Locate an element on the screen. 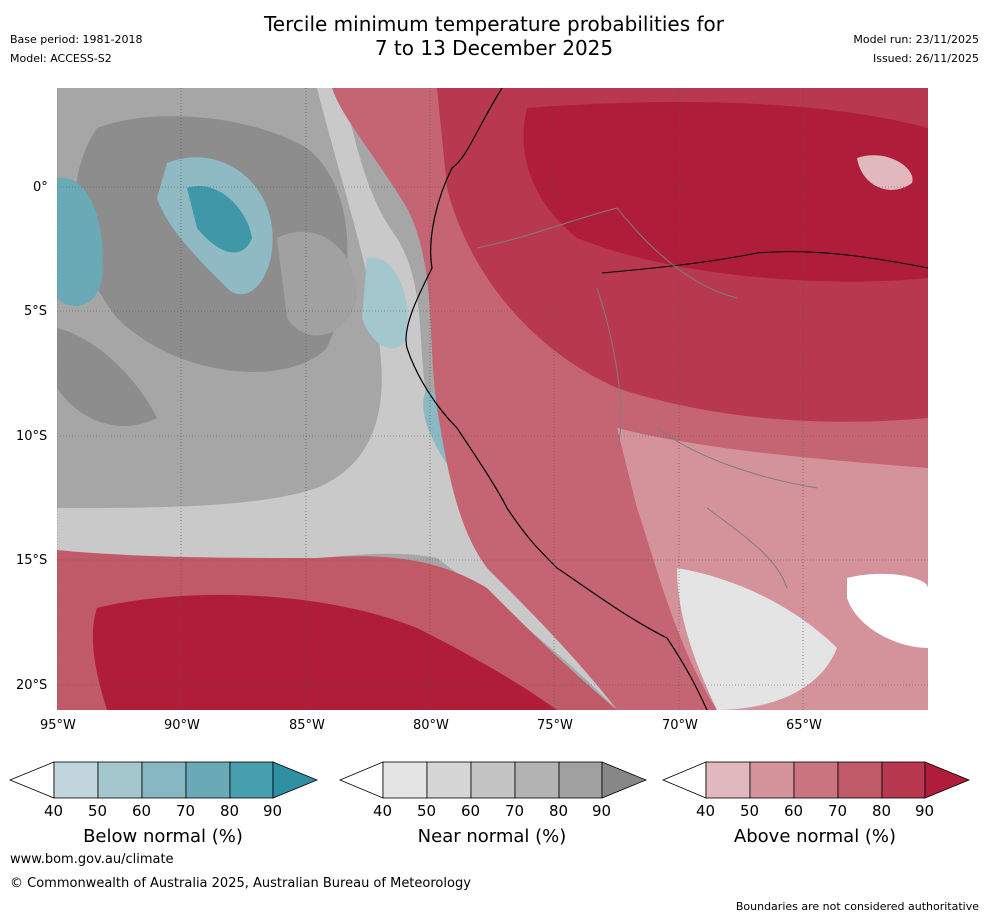 This screenshot has width=988, height=919. near-tick-90: 90 is located at coordinates (602, 811).